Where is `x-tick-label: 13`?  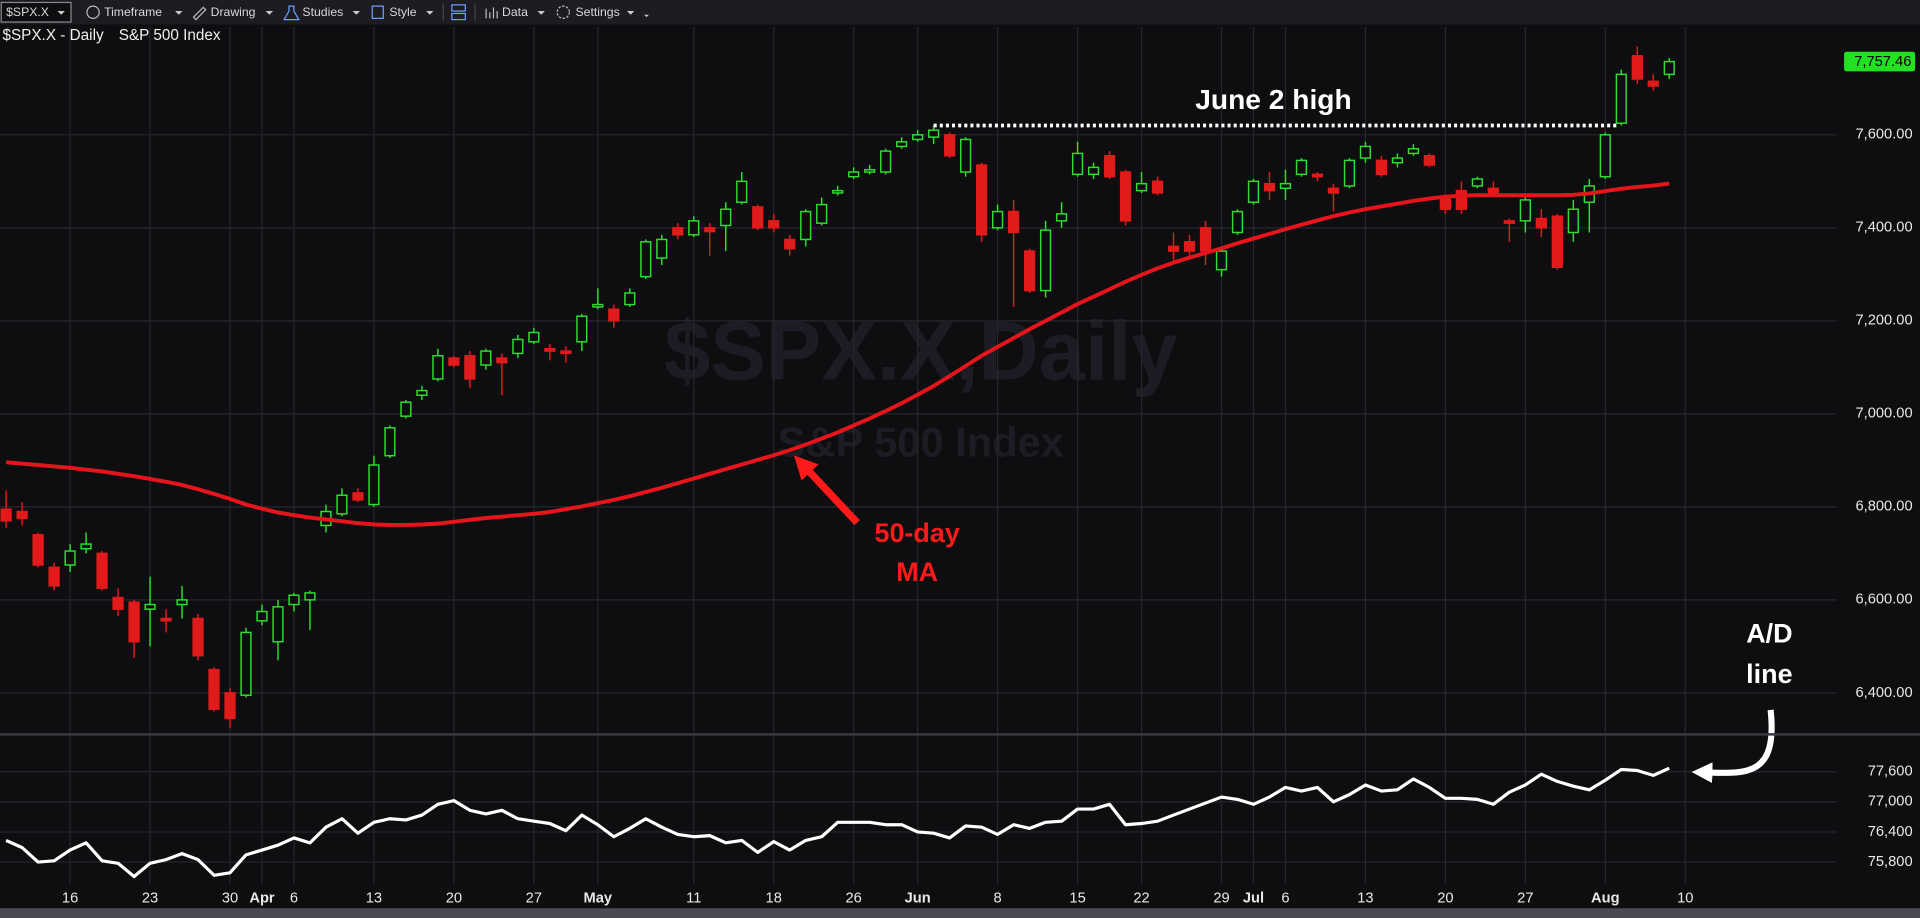
x-tick-label: 13 is located at coordinates (374, 898).